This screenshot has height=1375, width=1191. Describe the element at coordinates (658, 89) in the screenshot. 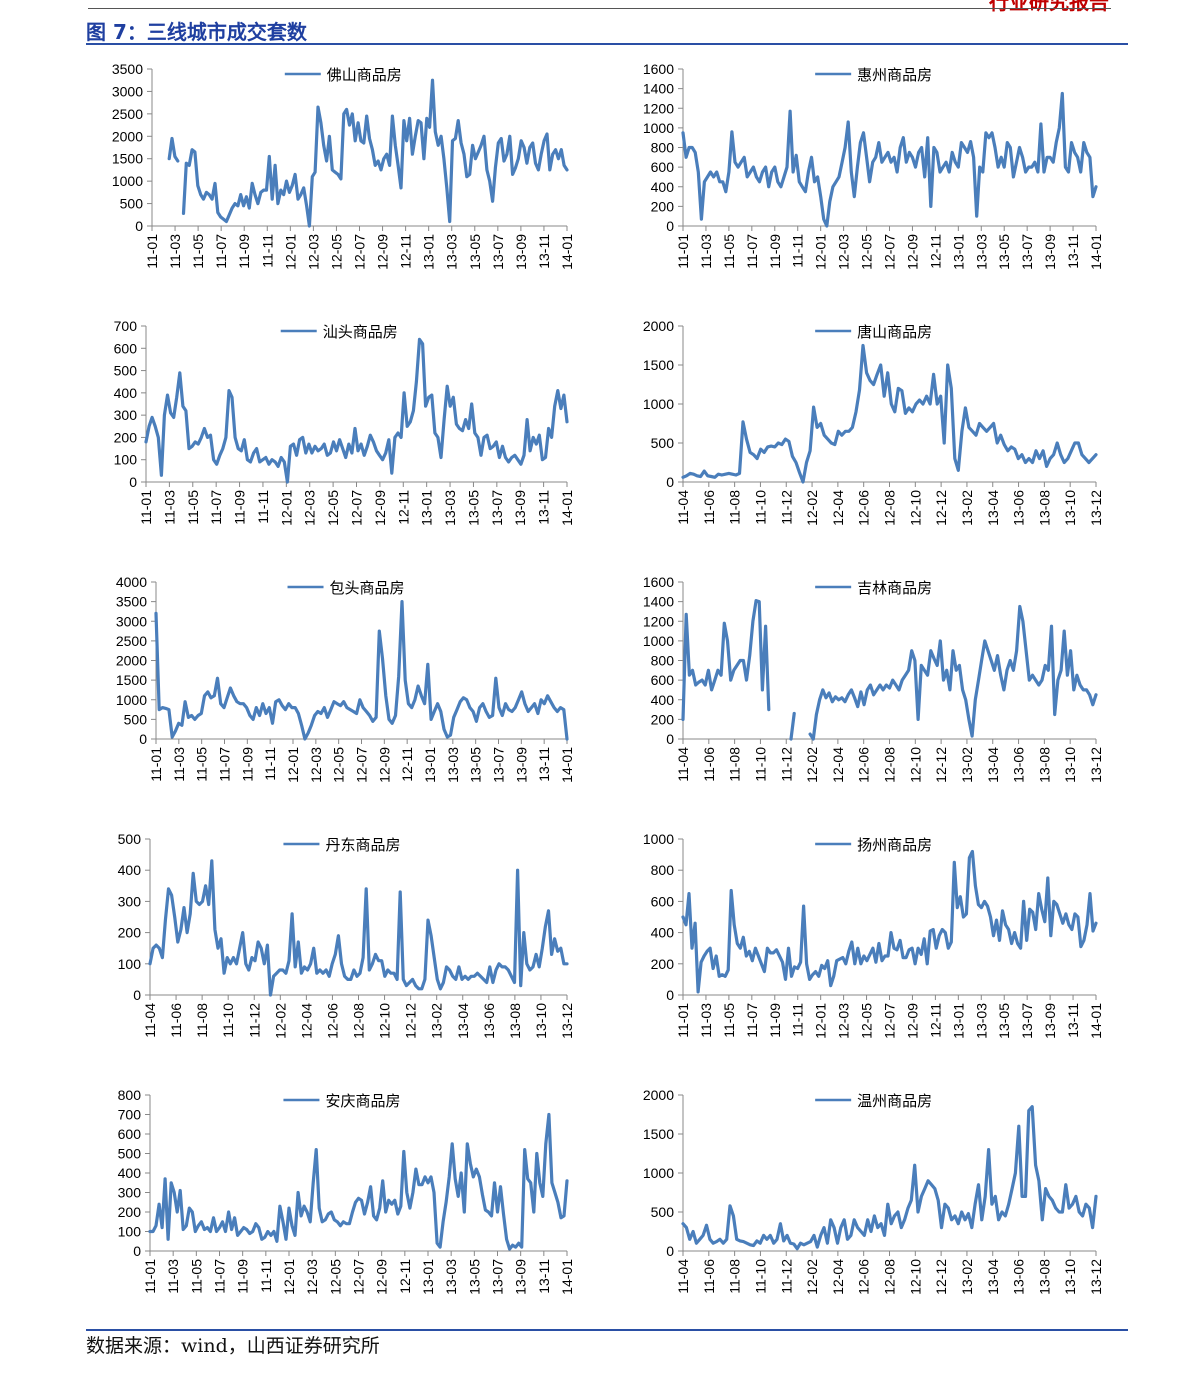

I see `y-tick-label: 1400` at that location.